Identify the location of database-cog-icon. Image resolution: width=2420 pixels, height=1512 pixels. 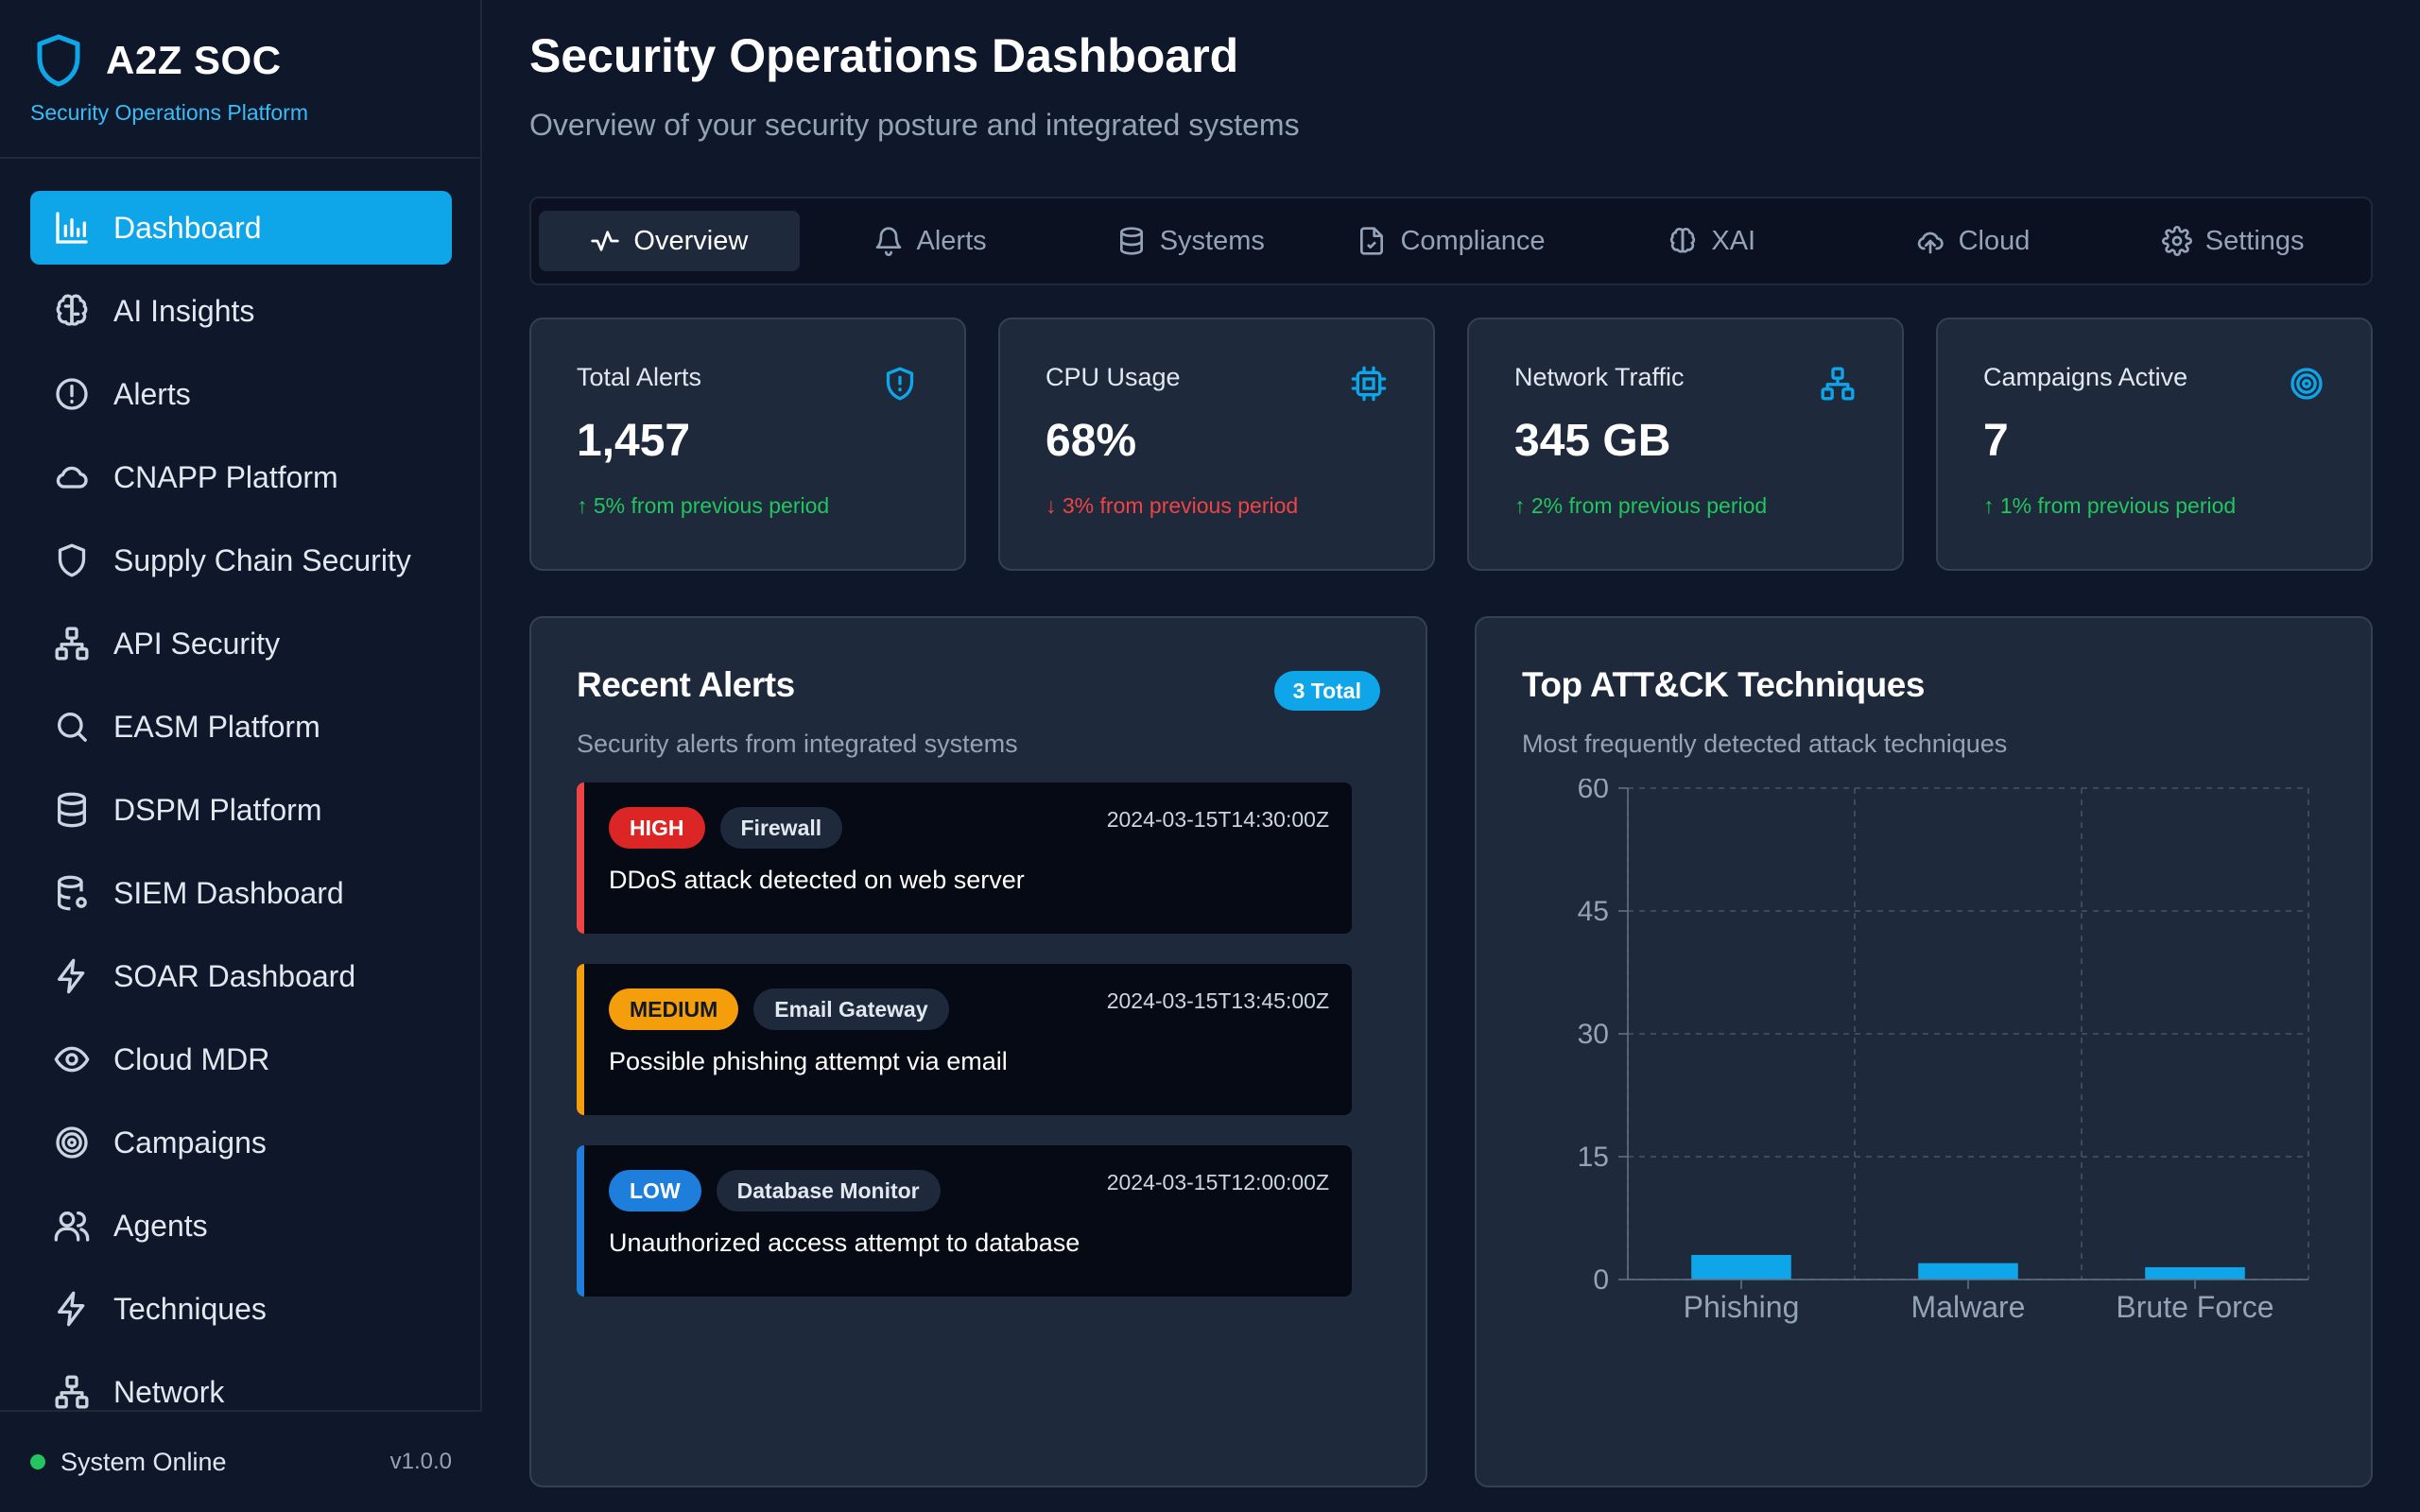
(72, 893).